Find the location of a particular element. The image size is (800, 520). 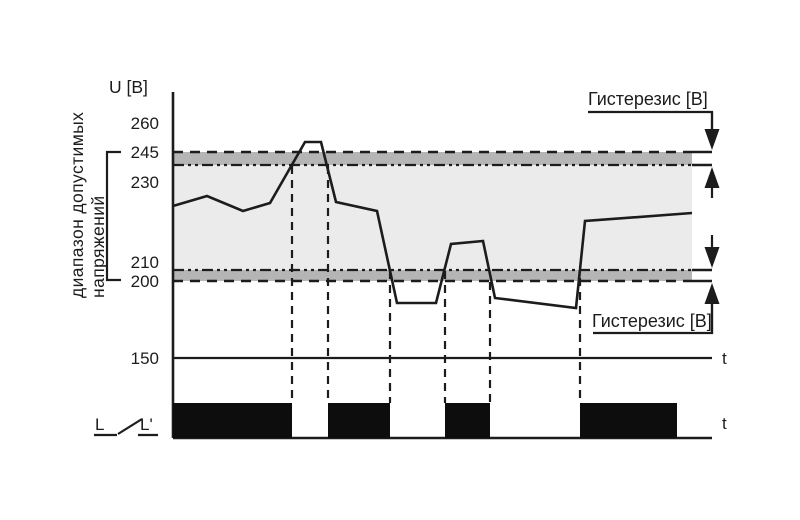

lower-hysteresis-band is located at coordinates (432, 275).